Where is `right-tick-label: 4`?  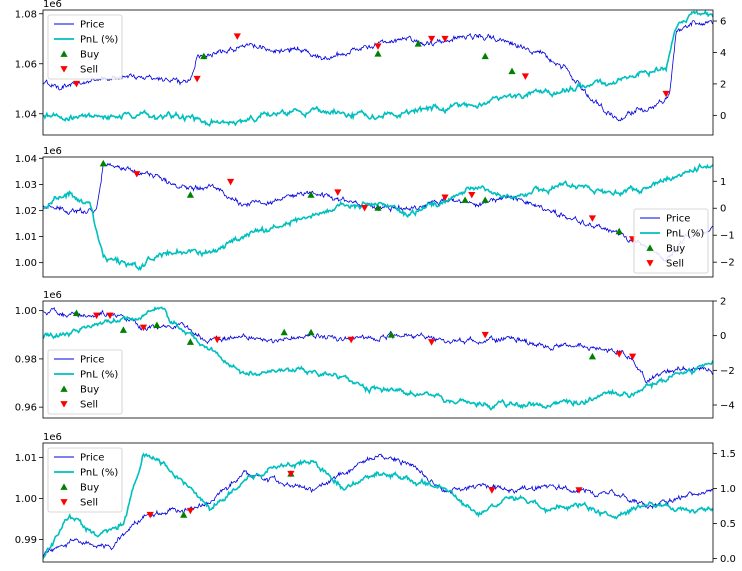 right-tick-label: 4 is located at coordinates (723, 53).